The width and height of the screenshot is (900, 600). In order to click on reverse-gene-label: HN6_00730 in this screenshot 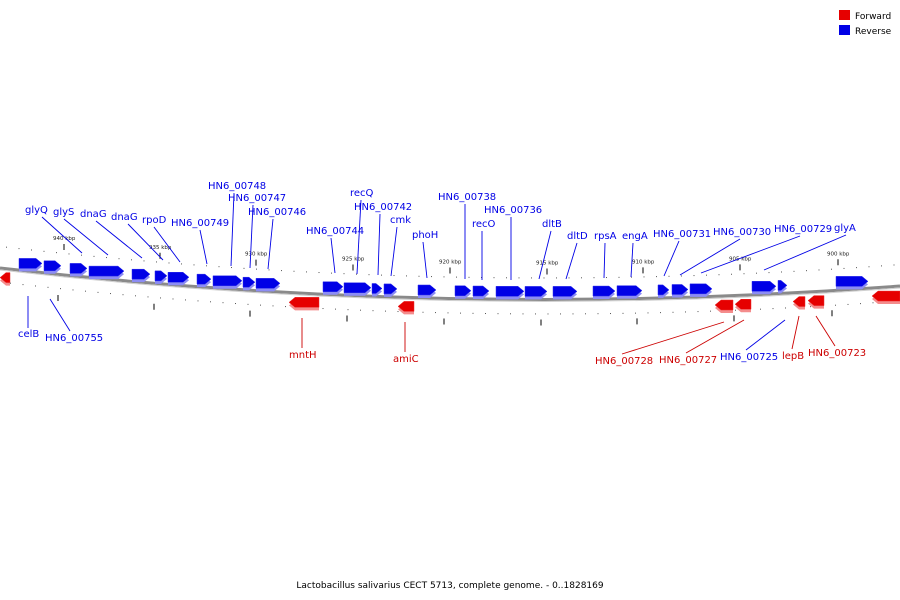, I will do `click(742, 232)`.